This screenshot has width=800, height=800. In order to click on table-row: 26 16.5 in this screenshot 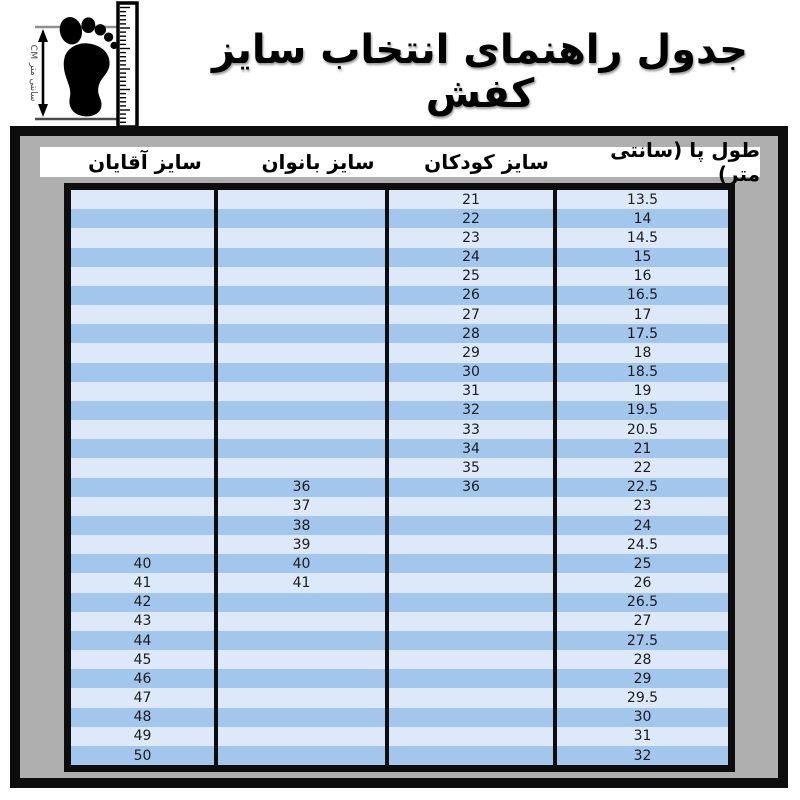, I will do `click(399, 295)`.